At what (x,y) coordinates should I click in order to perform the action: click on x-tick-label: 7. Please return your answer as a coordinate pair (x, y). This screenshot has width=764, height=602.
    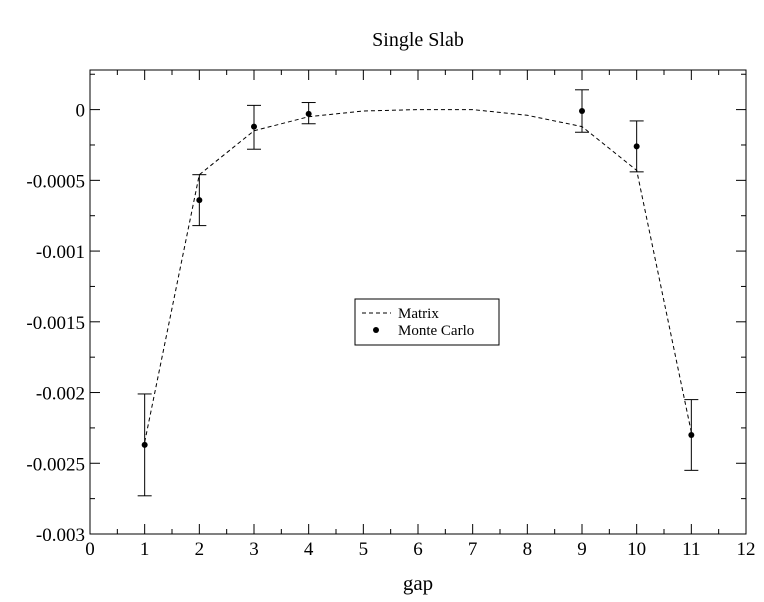
    Looking at the image, I should click on (473, 549).